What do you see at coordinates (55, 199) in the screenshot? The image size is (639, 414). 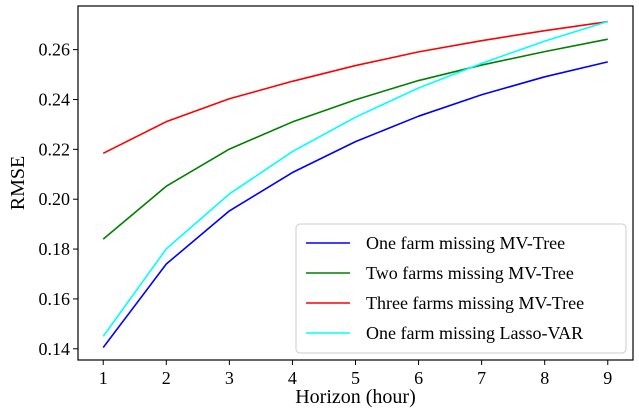 I see `y-tick-label: 0.20` at bounding box center [55, 199].